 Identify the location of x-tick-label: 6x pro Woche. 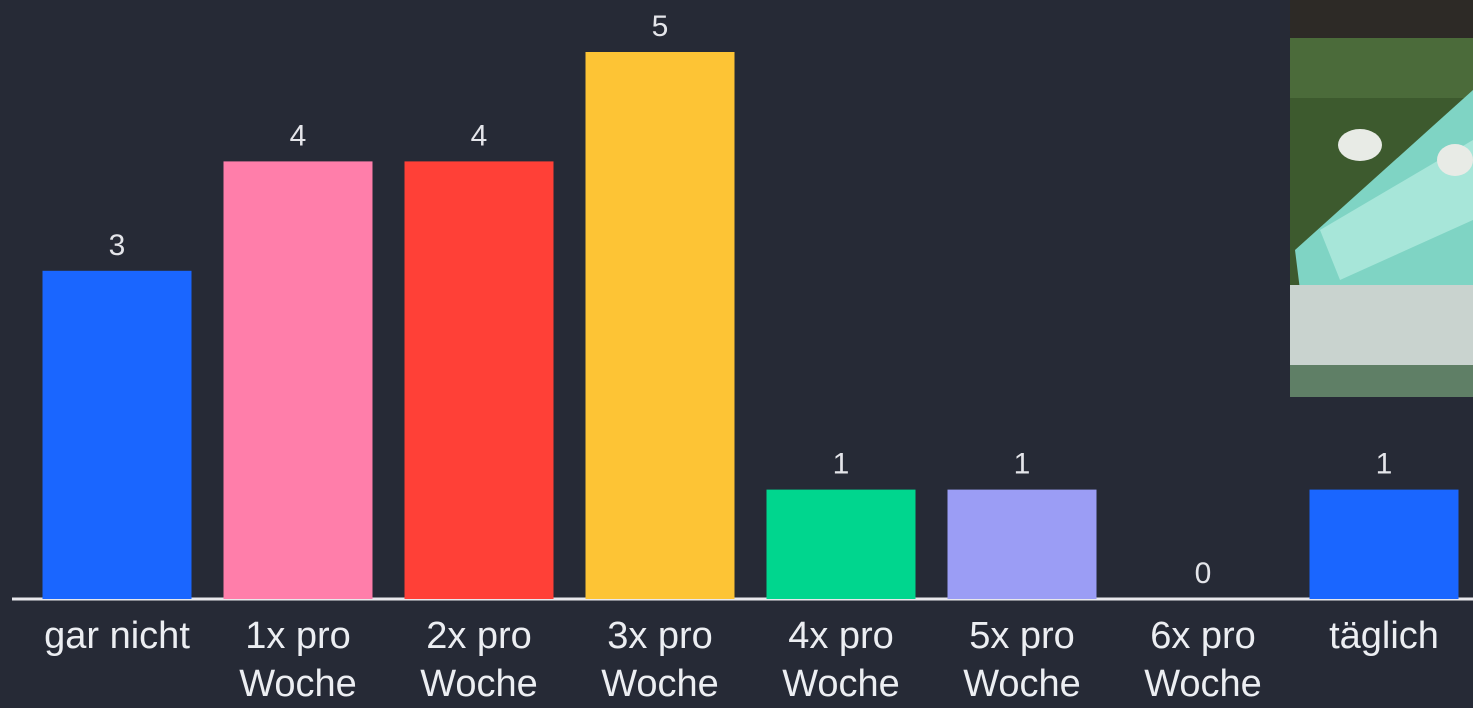
(1203, 660).